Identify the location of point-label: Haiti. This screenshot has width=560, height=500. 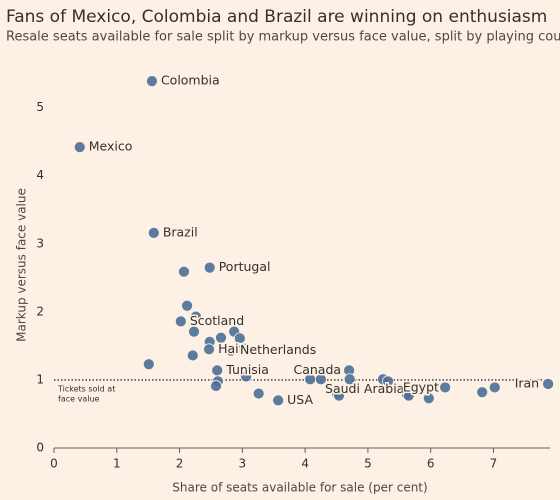
(232, 348).